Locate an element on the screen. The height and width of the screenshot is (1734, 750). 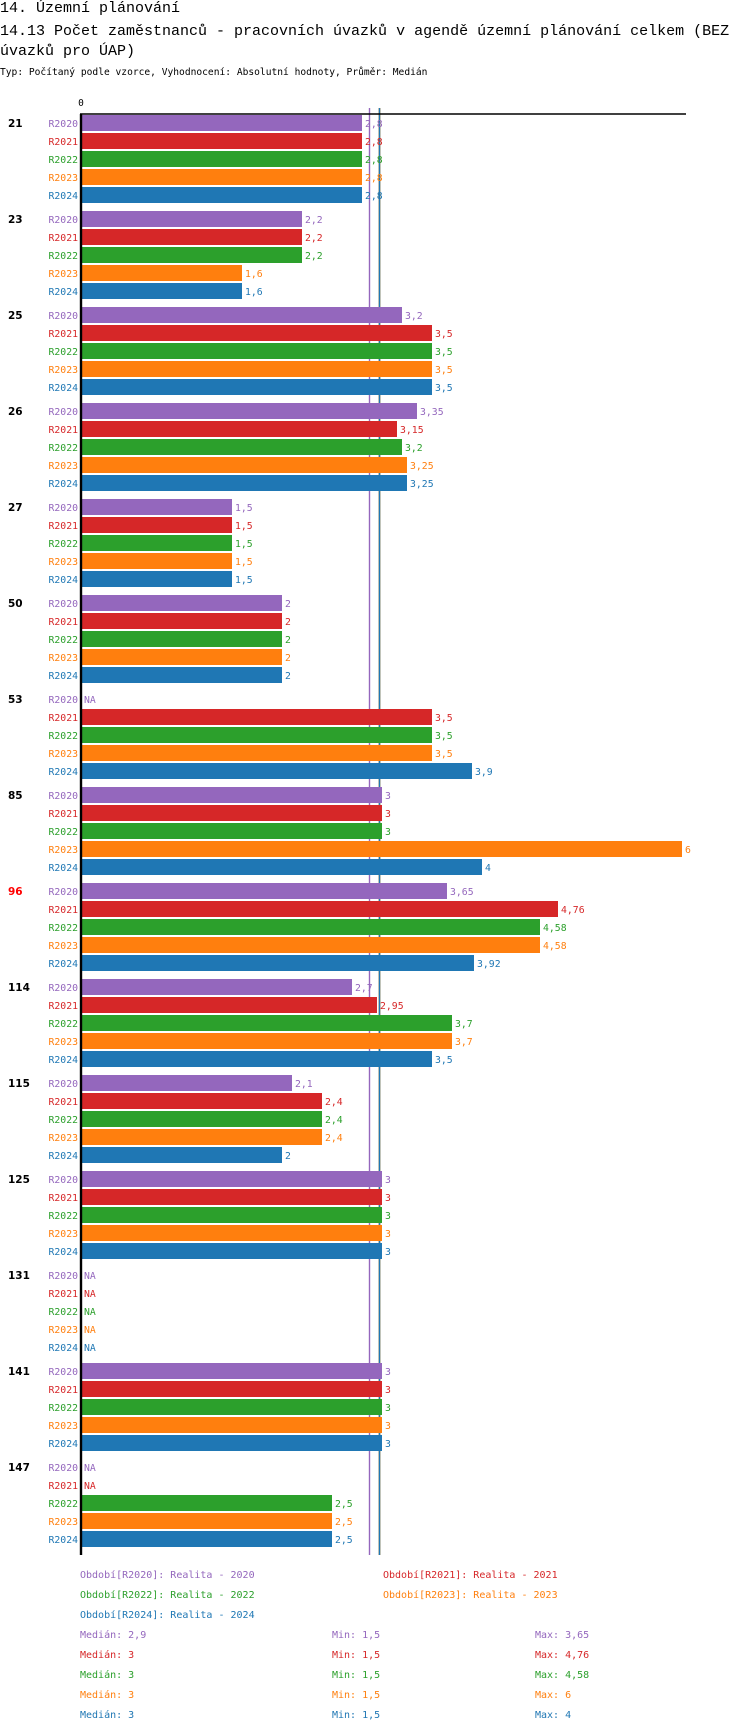
category-label: 23 is located at coordinates (15, 220).